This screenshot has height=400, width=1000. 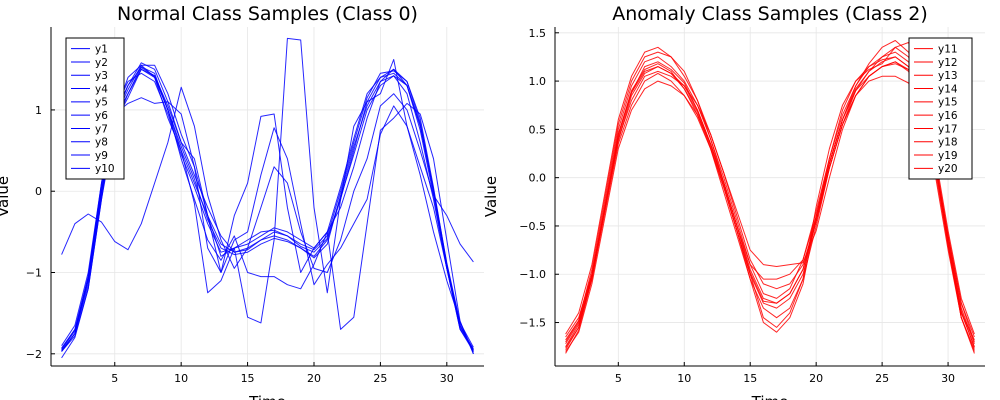 What do you see at coordinates (538, 81) in the screenshot?
I see `y-tick-label: 1.0` at bounding box center [538, 81].